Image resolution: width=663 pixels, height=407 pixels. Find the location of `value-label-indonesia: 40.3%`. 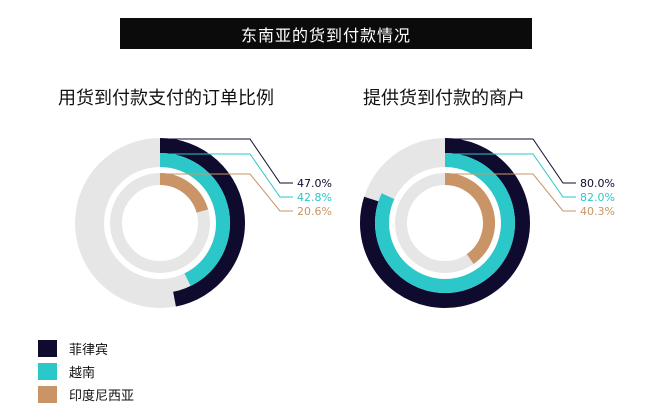

value-label-indonesia: 40.3% is located at coordinates (597, 211).